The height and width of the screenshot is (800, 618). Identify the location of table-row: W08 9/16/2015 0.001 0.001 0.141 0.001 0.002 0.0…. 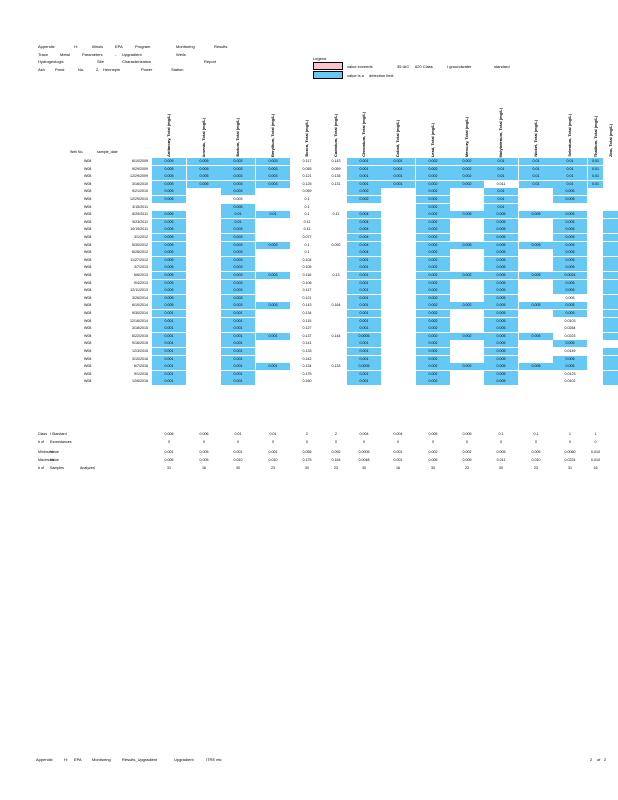
(309, 344).